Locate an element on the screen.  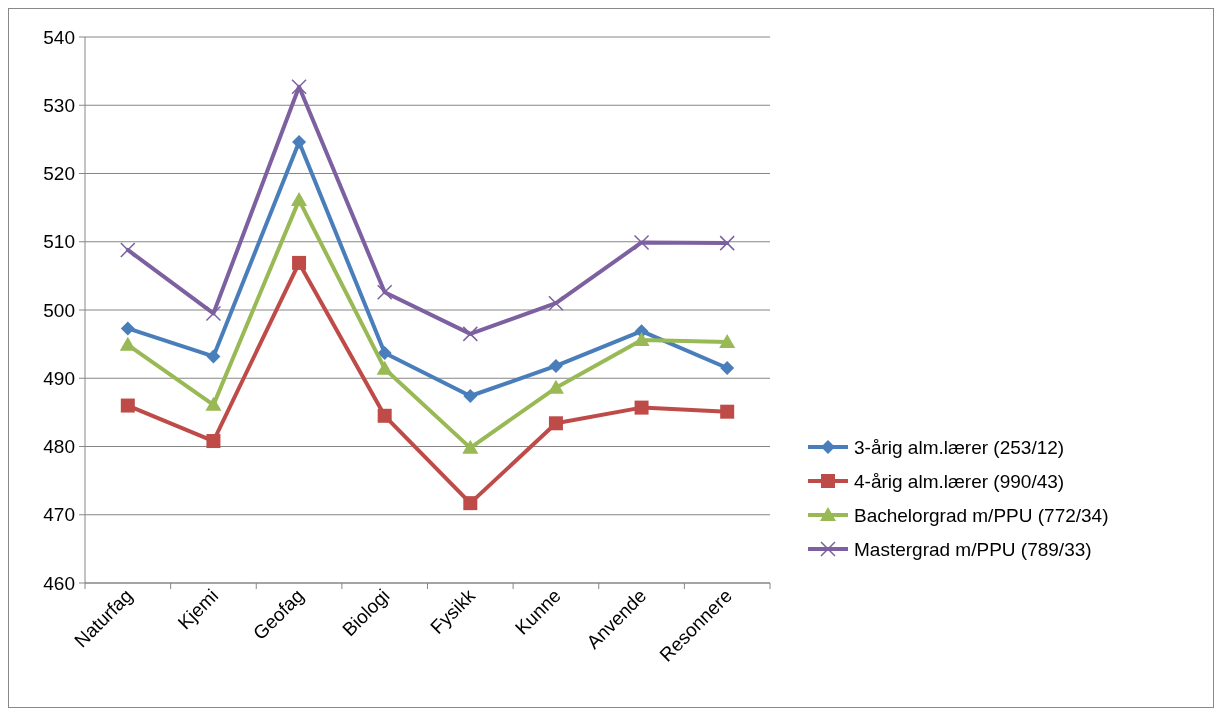
y-tick-label: 540 is located at coordinates (59, 37).